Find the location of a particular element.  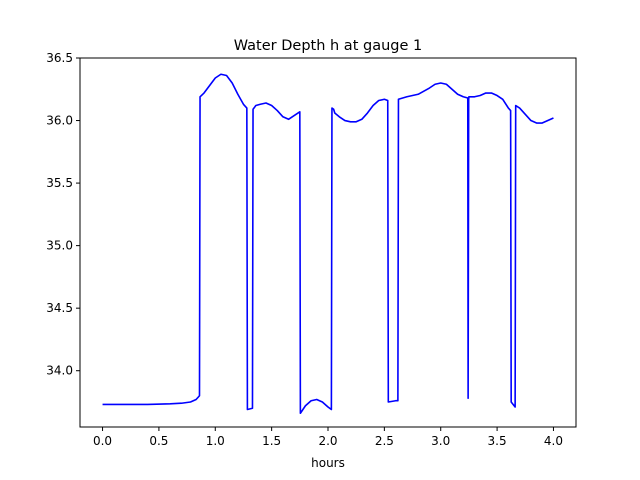

chart-title: Water Depth h at gauge 1 is located at coordinates (328, 46).